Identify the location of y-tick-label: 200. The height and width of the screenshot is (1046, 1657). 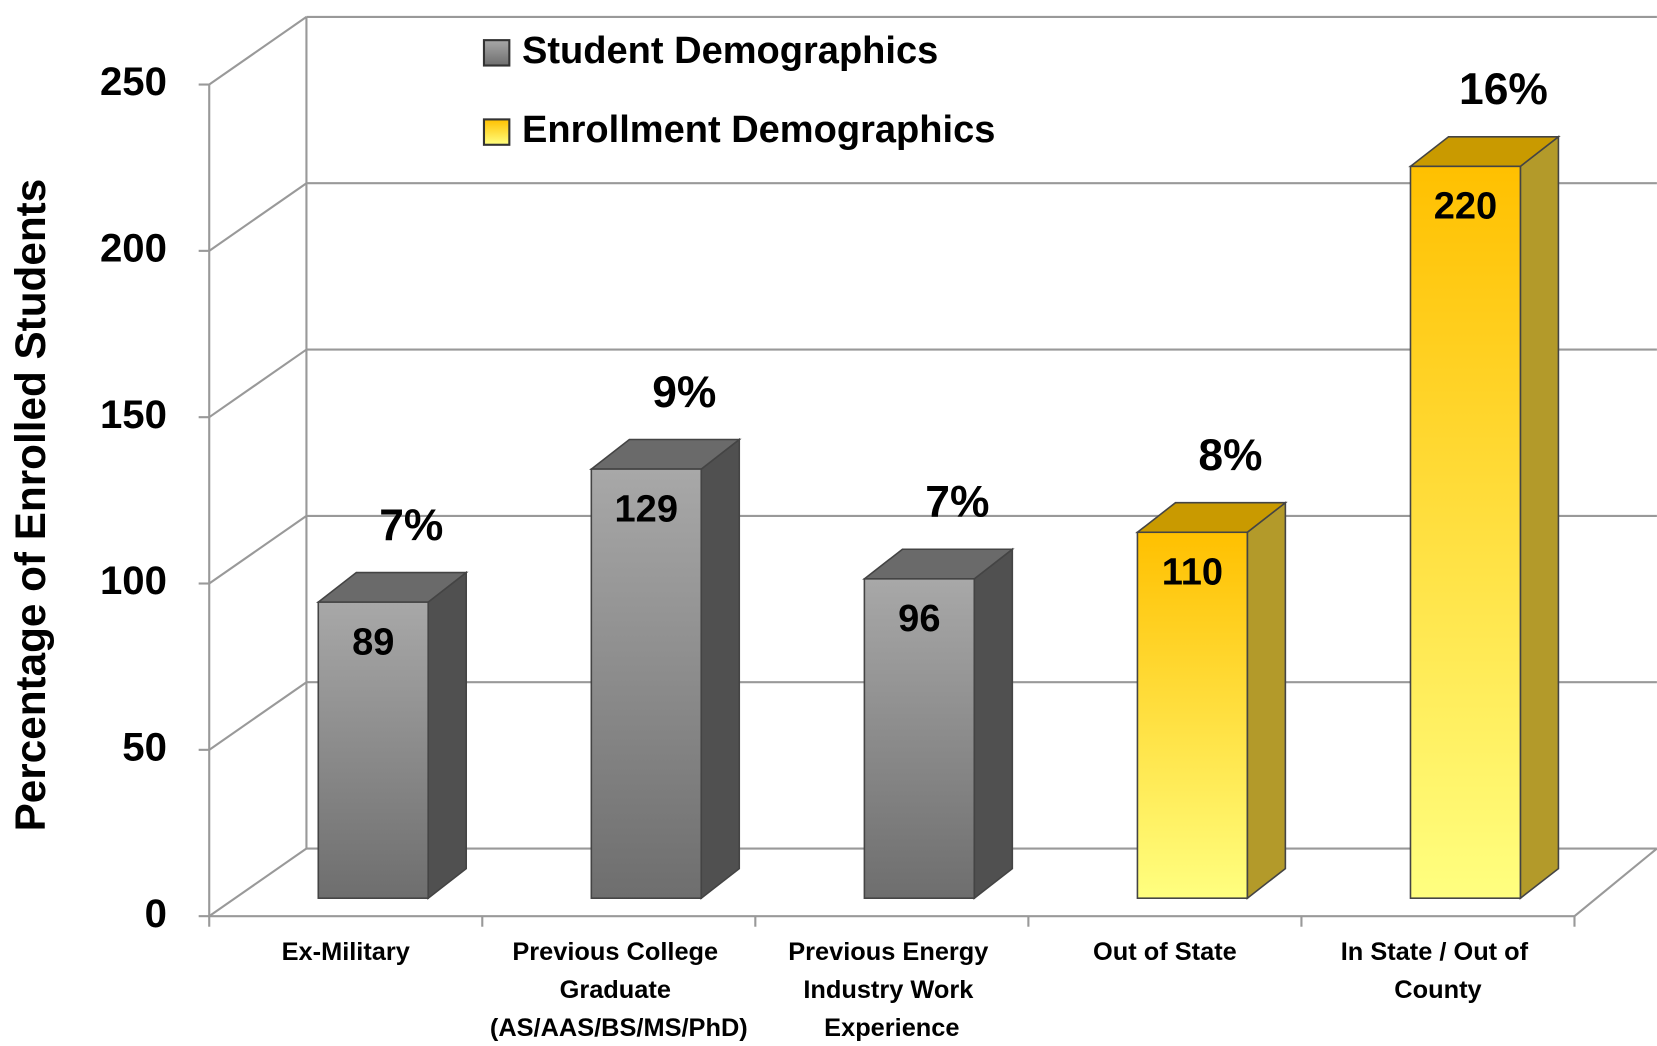
(133, 247).